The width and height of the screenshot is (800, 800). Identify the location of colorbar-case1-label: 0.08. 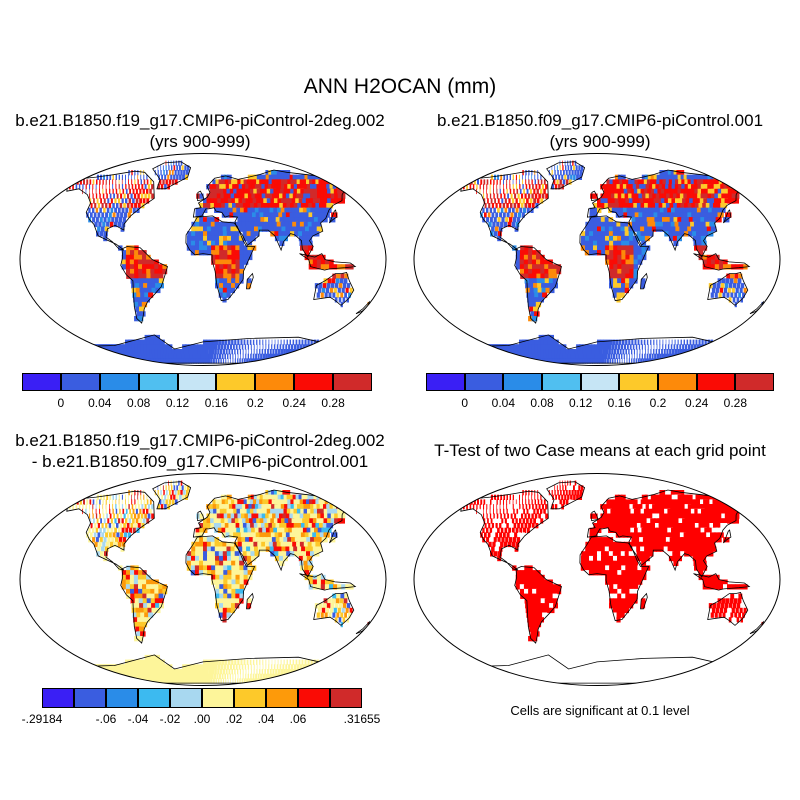
(138, 403).